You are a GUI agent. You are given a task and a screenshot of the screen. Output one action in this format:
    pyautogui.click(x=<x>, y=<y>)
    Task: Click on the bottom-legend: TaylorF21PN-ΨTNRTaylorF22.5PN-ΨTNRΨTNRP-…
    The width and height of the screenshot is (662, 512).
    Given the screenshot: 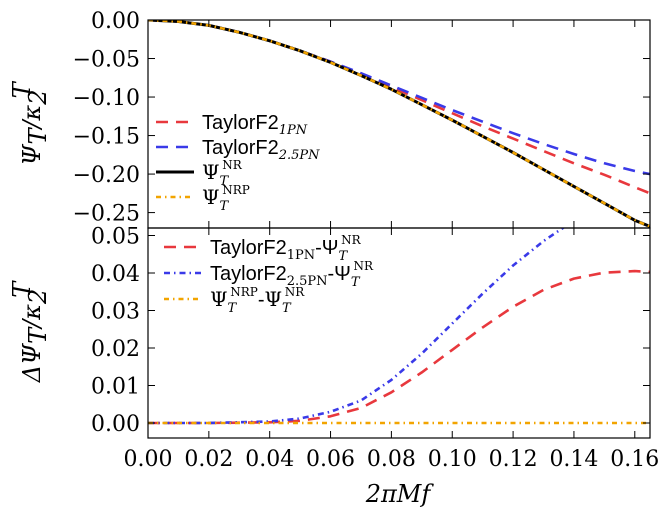 What is the action you would take?
    pyautogui.click(x=269, y=274)
    